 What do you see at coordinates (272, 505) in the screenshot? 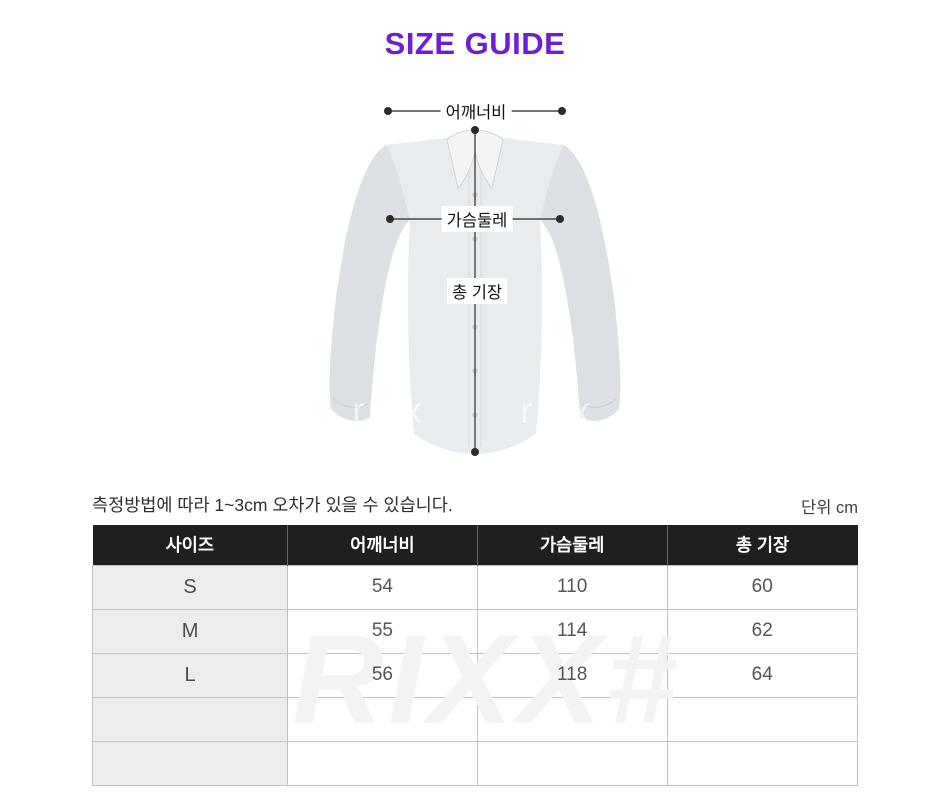
I see `tolerance-note: 측정방법에 따라 1~3cm 오차가 있을 수 있습니다.` at bounding box center [272, 505].